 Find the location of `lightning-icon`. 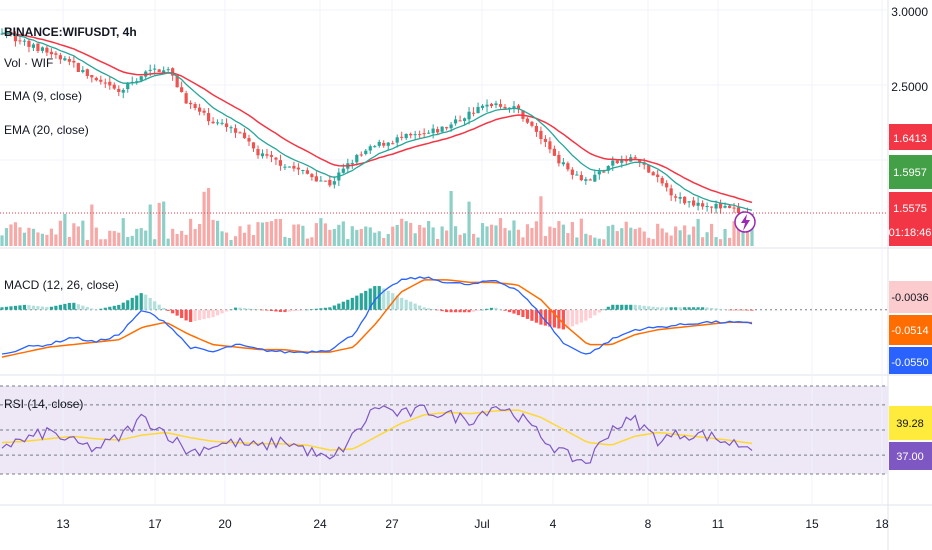

lightning-icon is located at coordinates (745, 222).